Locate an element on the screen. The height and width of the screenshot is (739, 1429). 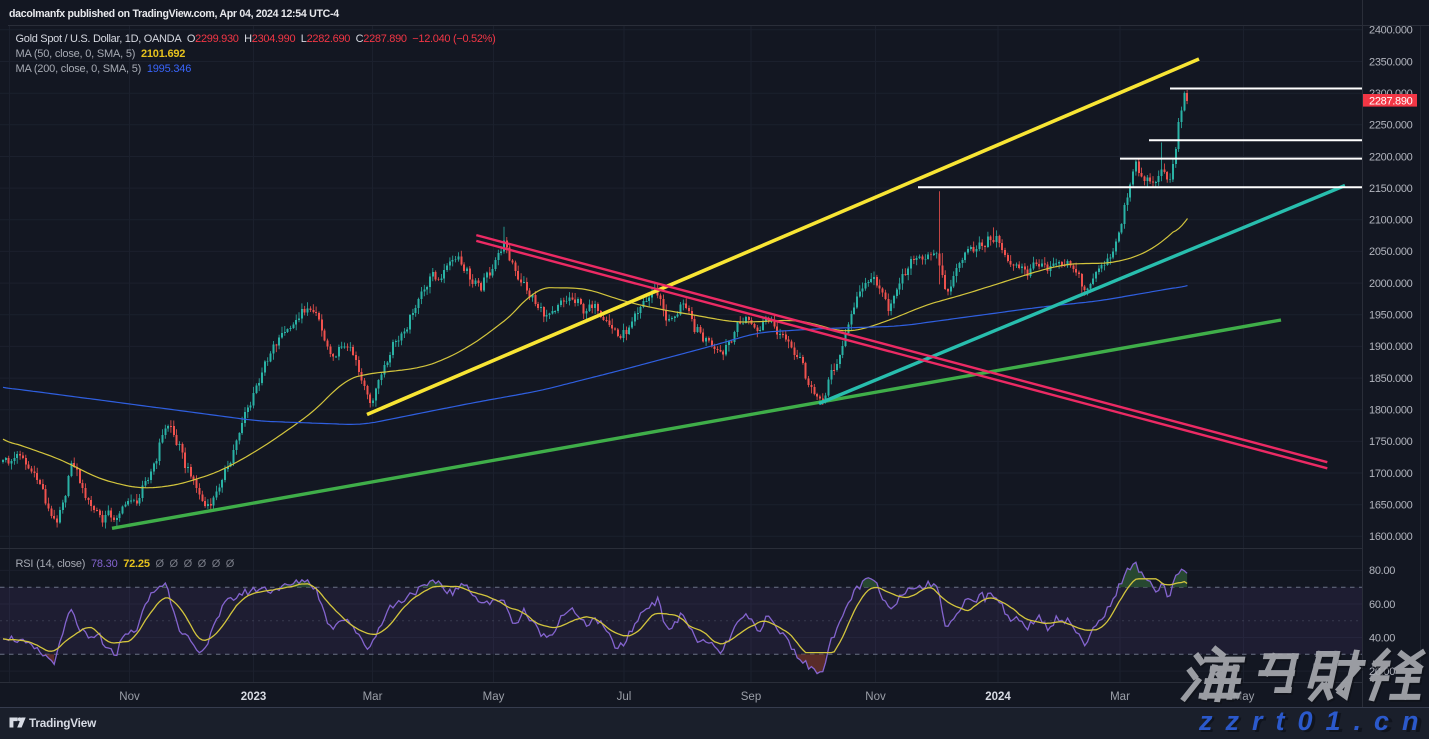
svg-text: 60.00 is located at coordinates (1382, 605).